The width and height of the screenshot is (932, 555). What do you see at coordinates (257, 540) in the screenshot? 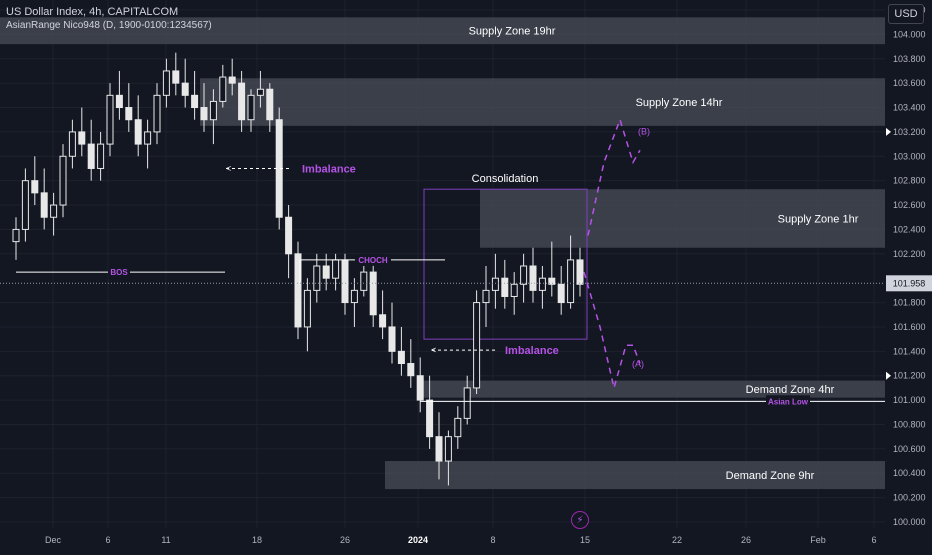
I see `time-tick-label: 18` at bounding box center [257, 540].